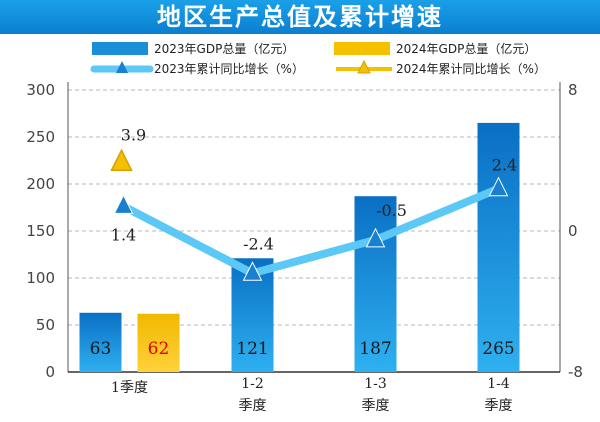 The width and height of the screenshot is (600, 422). Describe the element at coordinates (133, 134) in the screenshot. I see `line-label-2024: 3.9` at that location.